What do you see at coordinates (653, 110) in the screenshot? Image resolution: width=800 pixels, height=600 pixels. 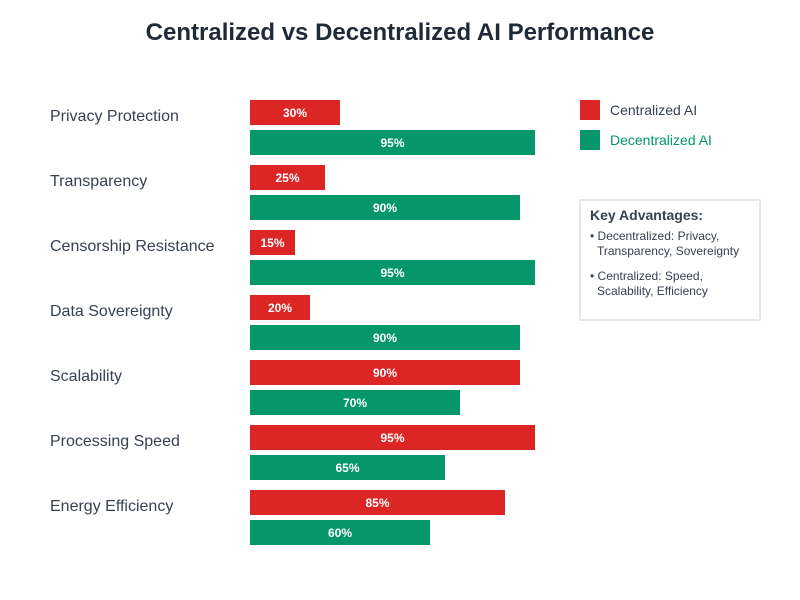 I see `legend-label: Centralized AI` at bounding box center [653, 110].